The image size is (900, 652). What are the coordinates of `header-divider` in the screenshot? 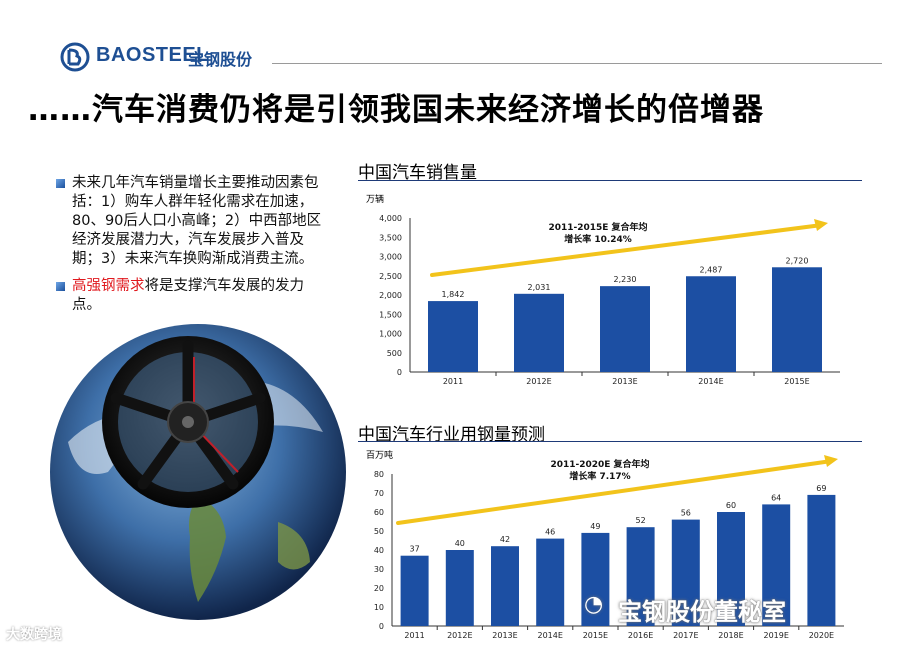 It's located at (577, 63).